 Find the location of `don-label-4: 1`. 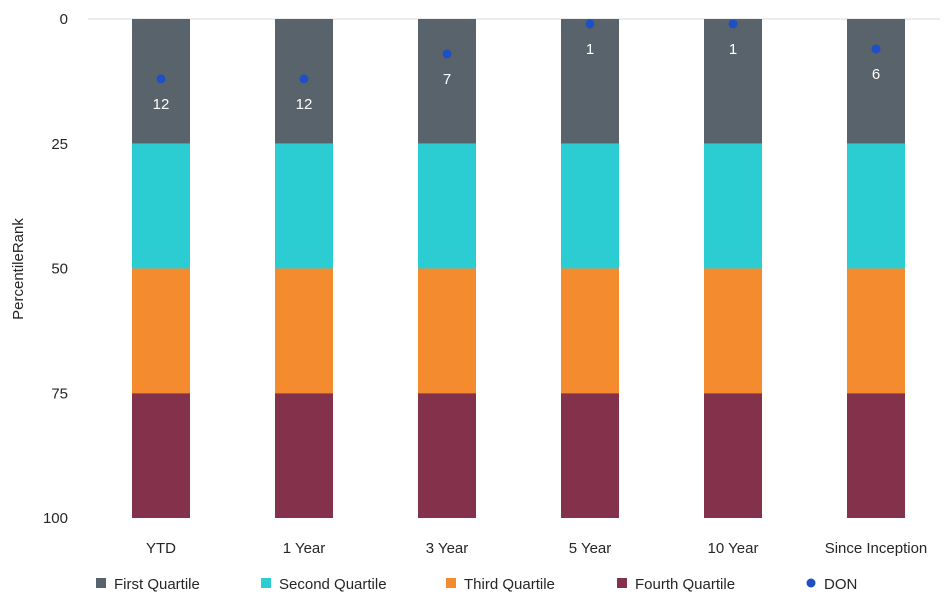

don-label-4: 1 is located at coordinates (733, 49).